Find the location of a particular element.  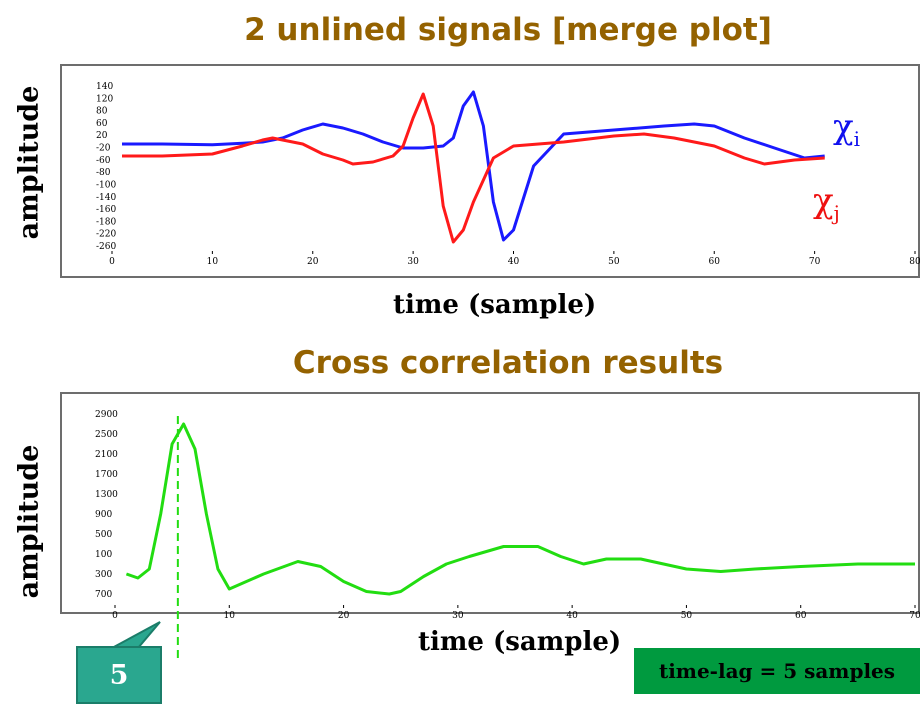

y-tick-label-1-4: 1300 is located at coordinates (106, 495).